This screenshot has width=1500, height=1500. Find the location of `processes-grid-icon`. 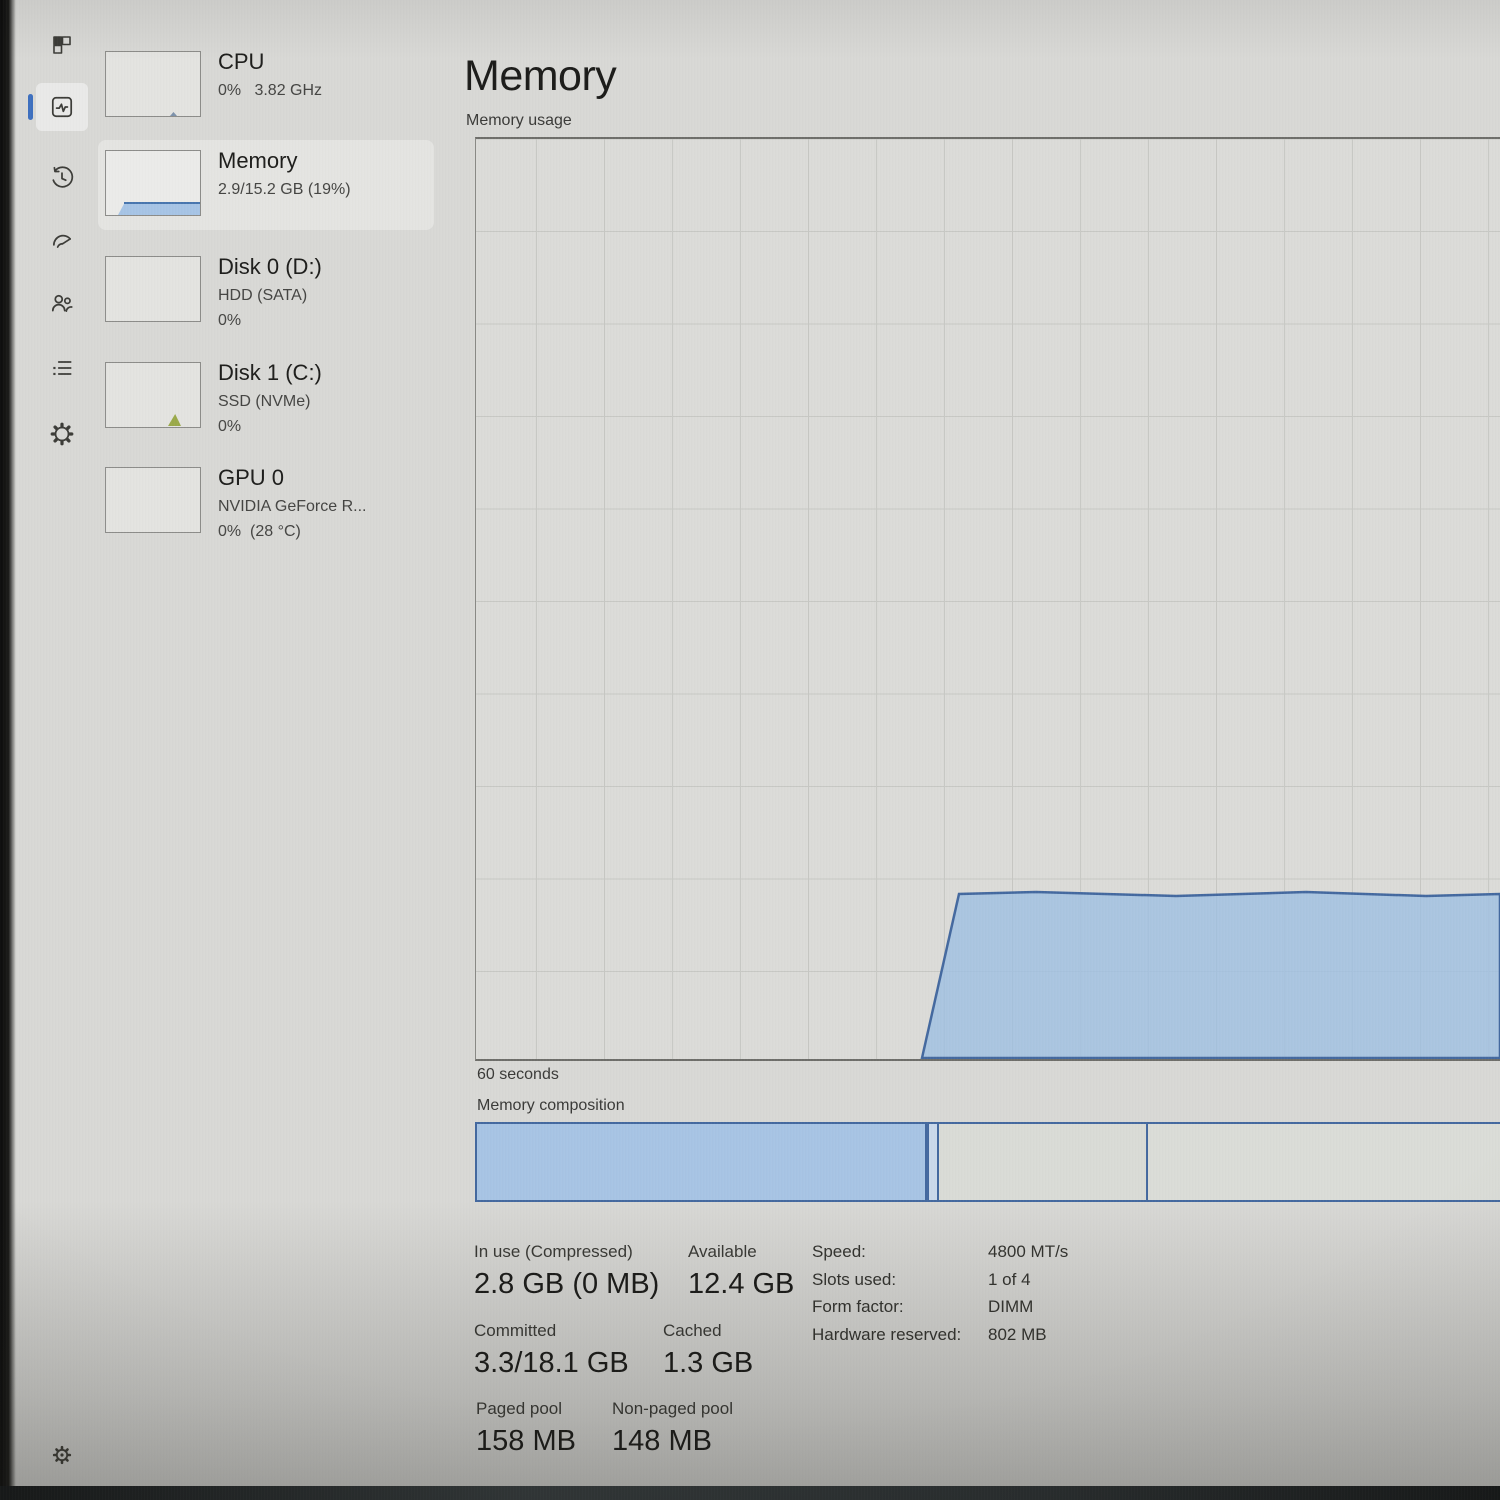

processes-grid-icon is located at coordinates (62, 45).